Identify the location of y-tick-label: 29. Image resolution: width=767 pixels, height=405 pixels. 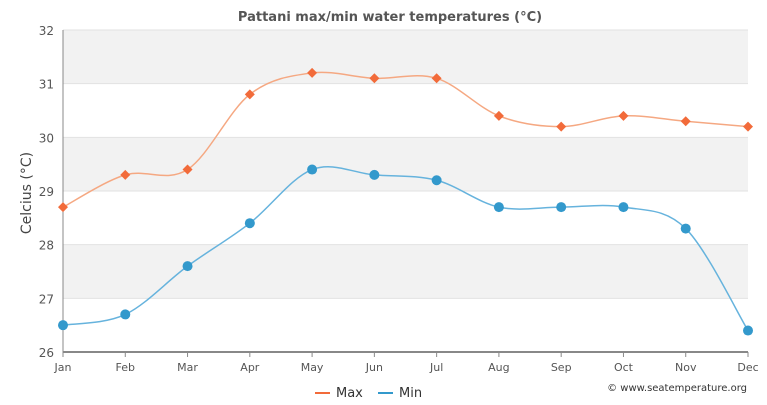
(46, 192).